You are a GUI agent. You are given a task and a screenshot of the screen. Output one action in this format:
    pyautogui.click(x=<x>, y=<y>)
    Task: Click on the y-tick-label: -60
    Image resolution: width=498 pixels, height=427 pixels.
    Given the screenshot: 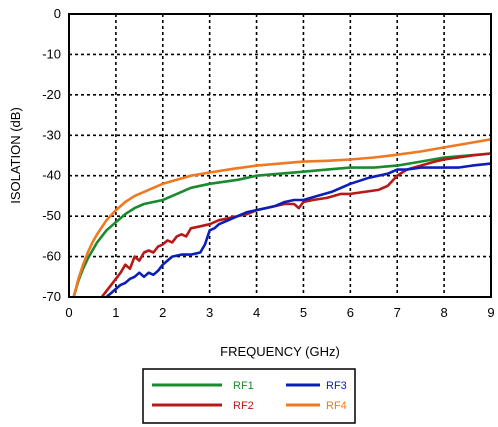 What is the action you would take?
    pyautogui.click(x=51, y=256)
    